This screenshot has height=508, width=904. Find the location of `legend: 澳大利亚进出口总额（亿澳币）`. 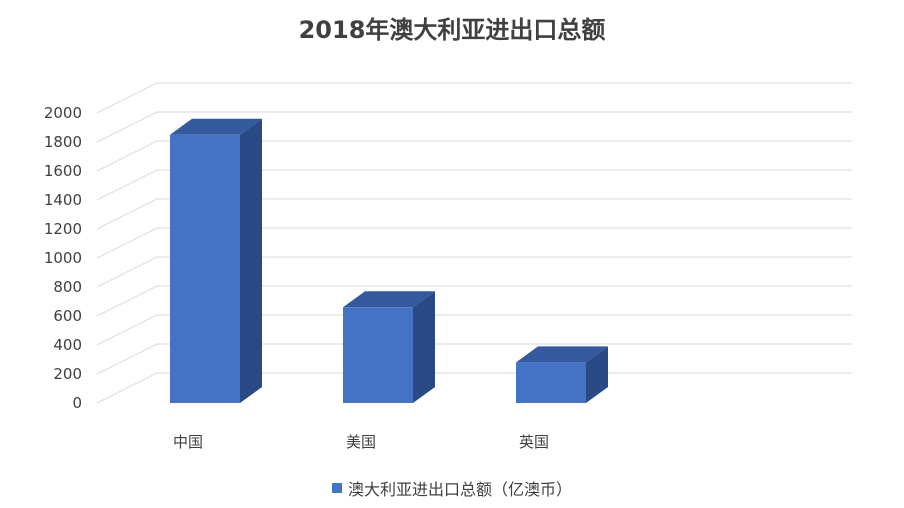

legend: 澳大利亚进出口总额（亿澳币） is located at coordinates (452, 488).